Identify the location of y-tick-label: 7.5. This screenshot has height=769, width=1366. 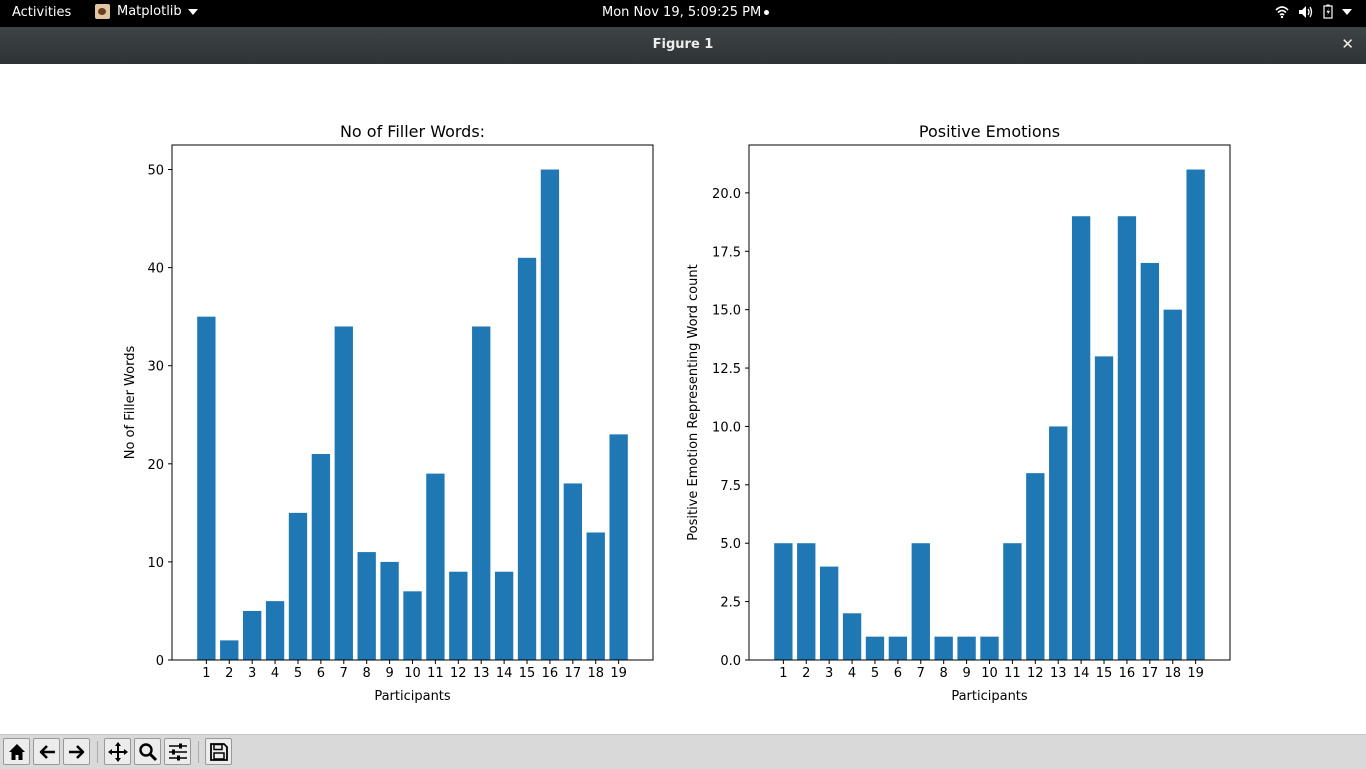
(730, 486).